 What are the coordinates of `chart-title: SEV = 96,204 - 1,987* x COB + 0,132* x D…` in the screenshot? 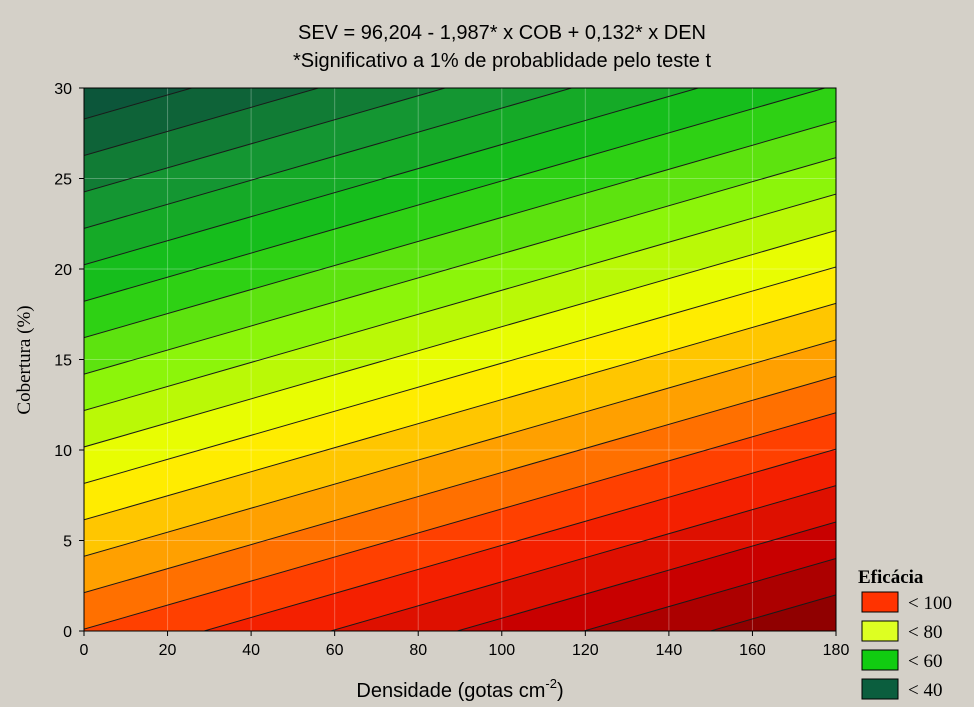 It's located at (502, 33).